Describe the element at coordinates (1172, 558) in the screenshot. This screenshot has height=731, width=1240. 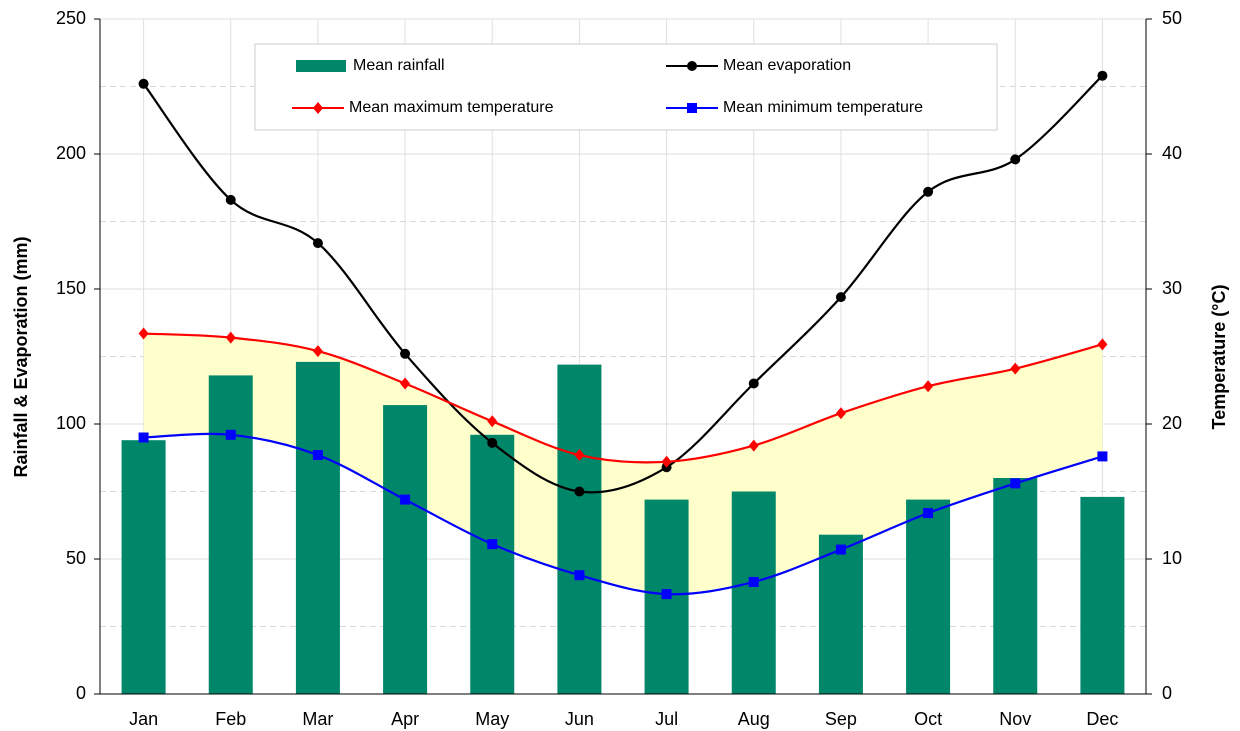
I see `y2-tick-label: 10` at that location.